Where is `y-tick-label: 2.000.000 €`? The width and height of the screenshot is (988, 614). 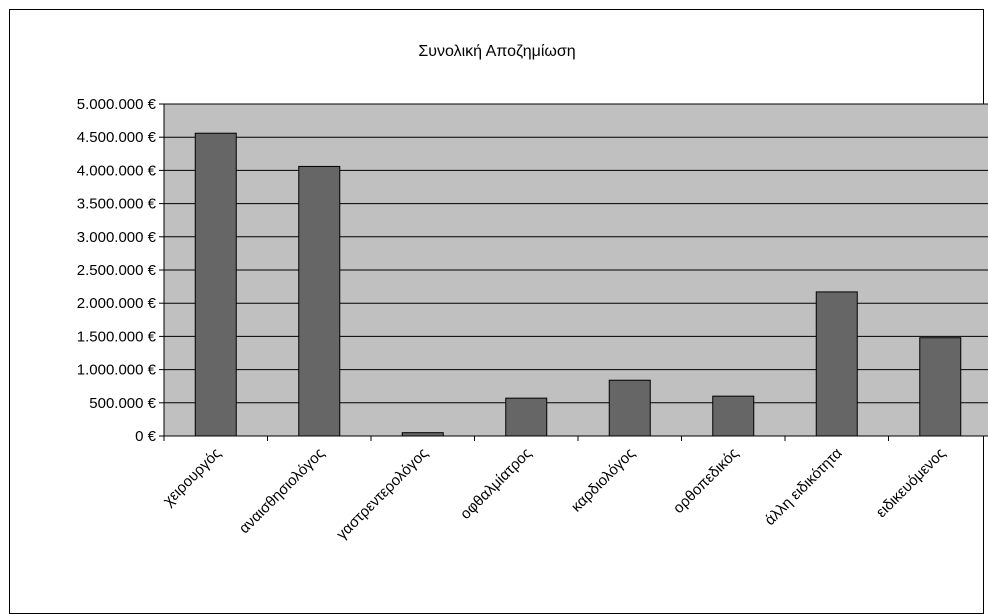 y-tick-label: 2.000.000 € is located at coordinates (117, 303).